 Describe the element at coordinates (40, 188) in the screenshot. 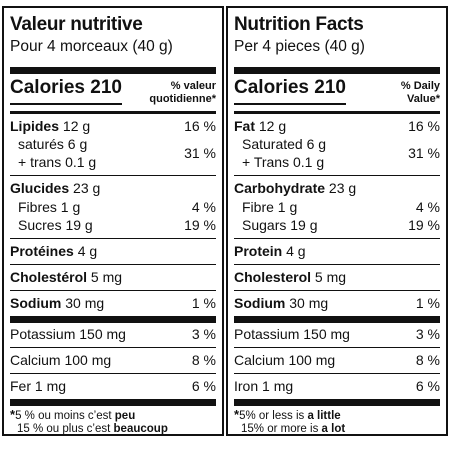

I see `carbohydrate-label: Glucides` at that location.